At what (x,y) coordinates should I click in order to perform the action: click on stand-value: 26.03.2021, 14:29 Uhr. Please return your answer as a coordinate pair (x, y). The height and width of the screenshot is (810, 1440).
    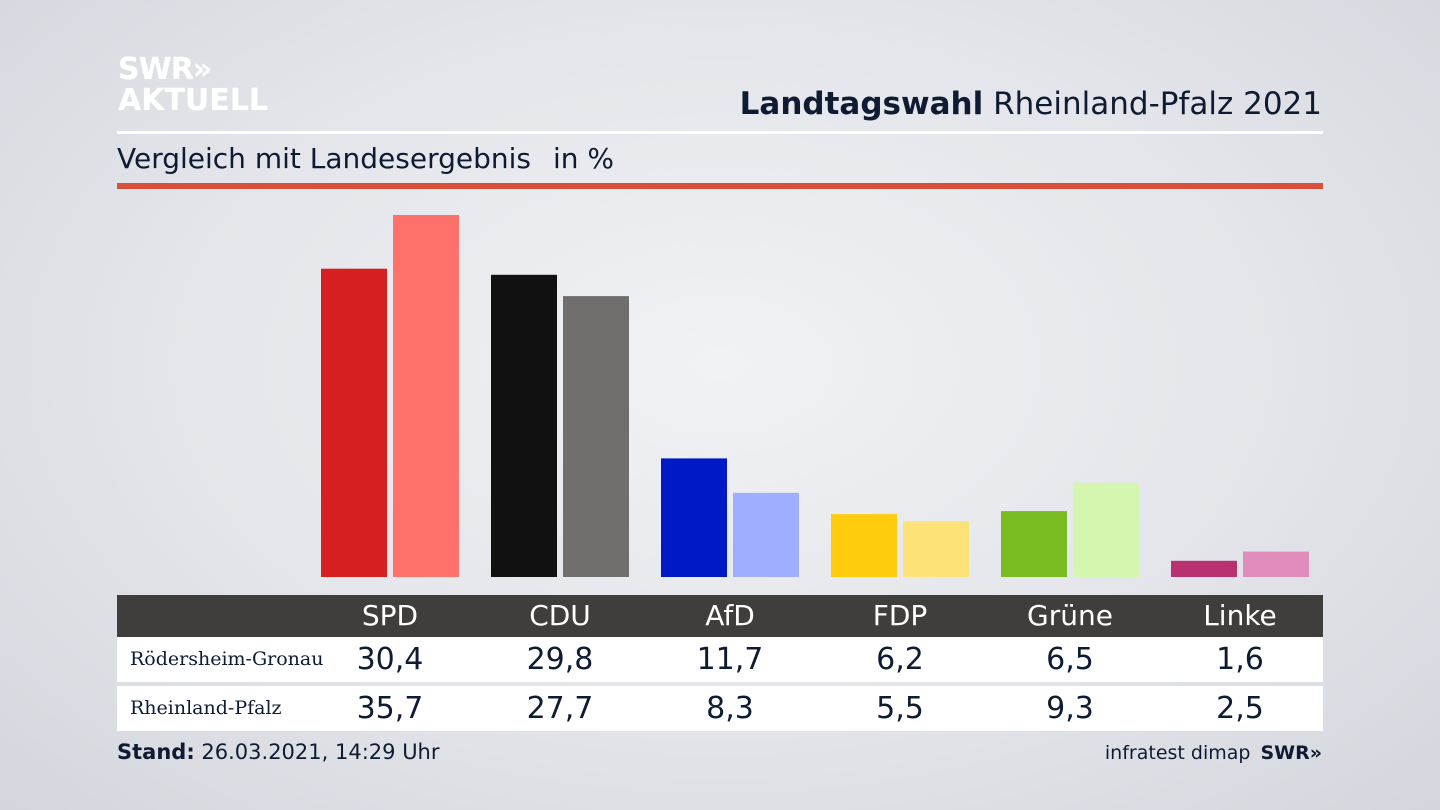
    Looking at the image, I should click on (320, 752).